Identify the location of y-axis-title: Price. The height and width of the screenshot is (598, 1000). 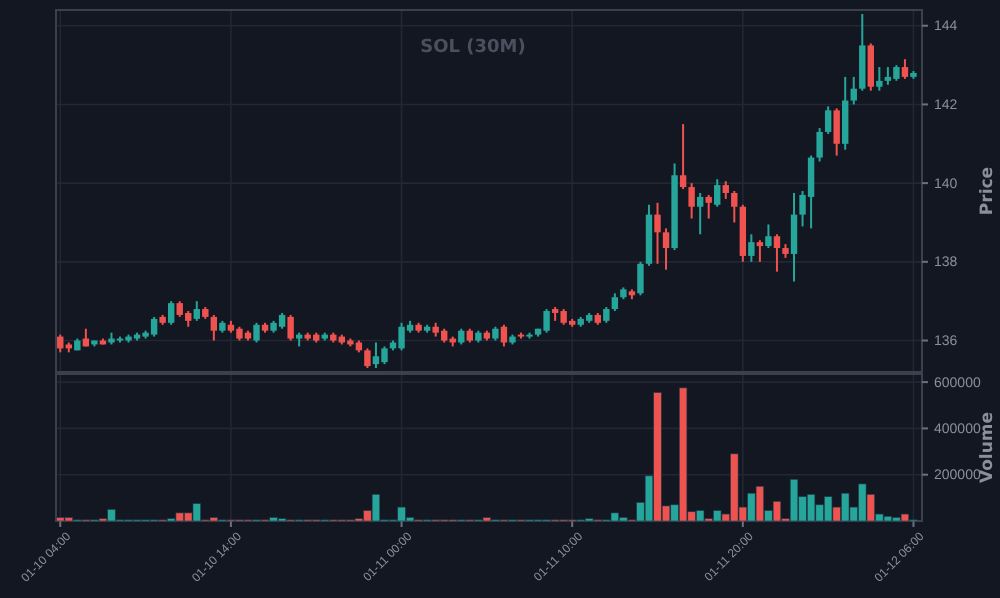
(988, 191).